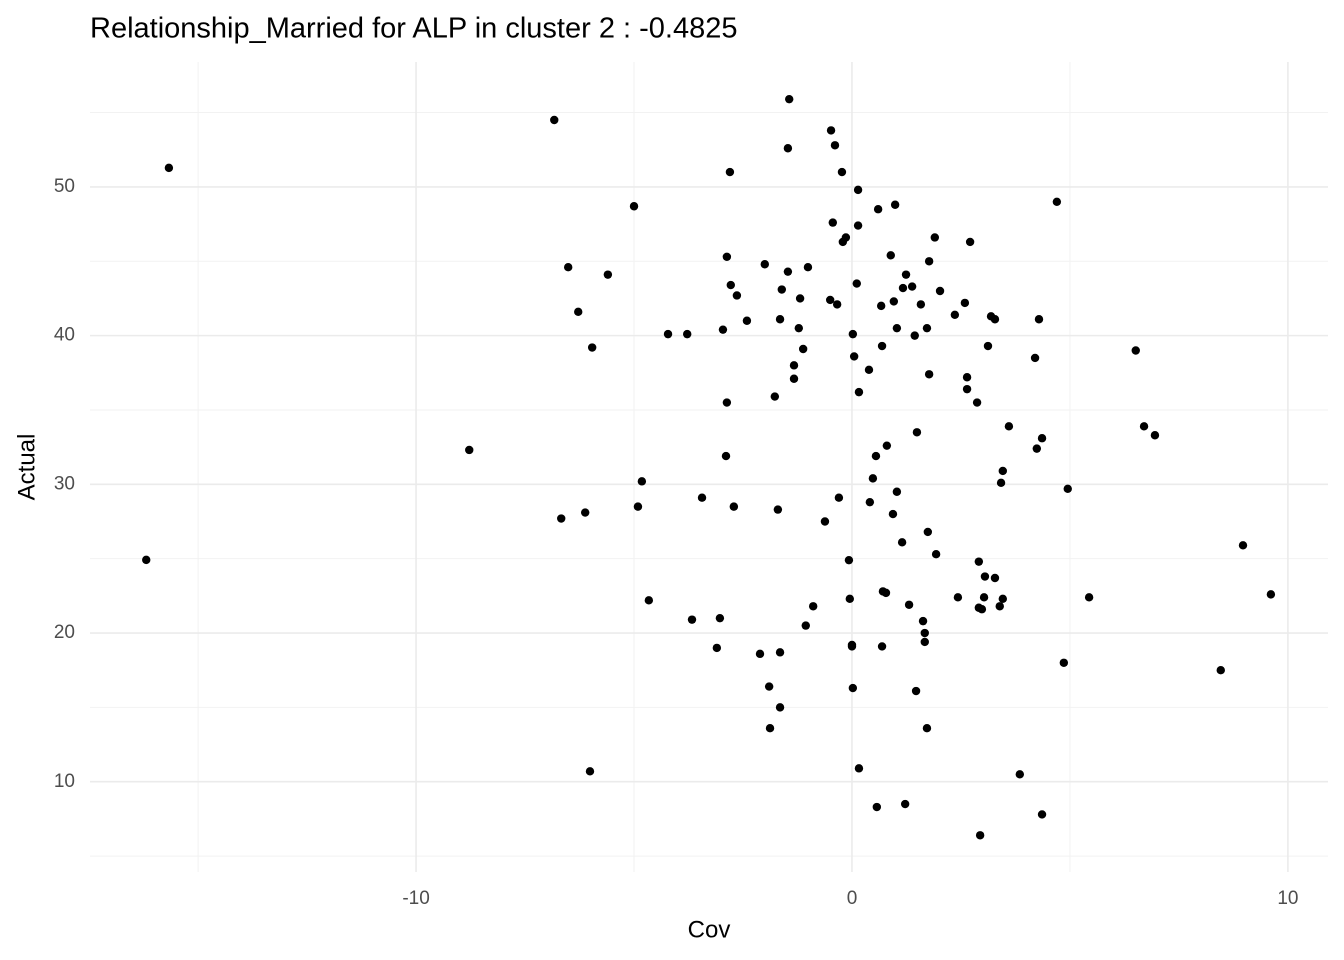 The image size is (1344, 960). What do you see at coordinates (26, 467) in the screenshot?
I see `y-axis-title: Actual` at bounding box center [26, 467].